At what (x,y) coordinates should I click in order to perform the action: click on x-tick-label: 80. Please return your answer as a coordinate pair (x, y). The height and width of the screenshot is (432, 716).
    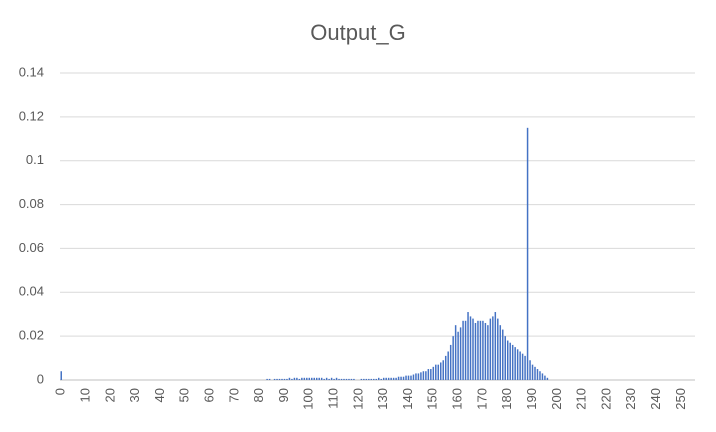
    Looking at the image, I should click on (258, 395).